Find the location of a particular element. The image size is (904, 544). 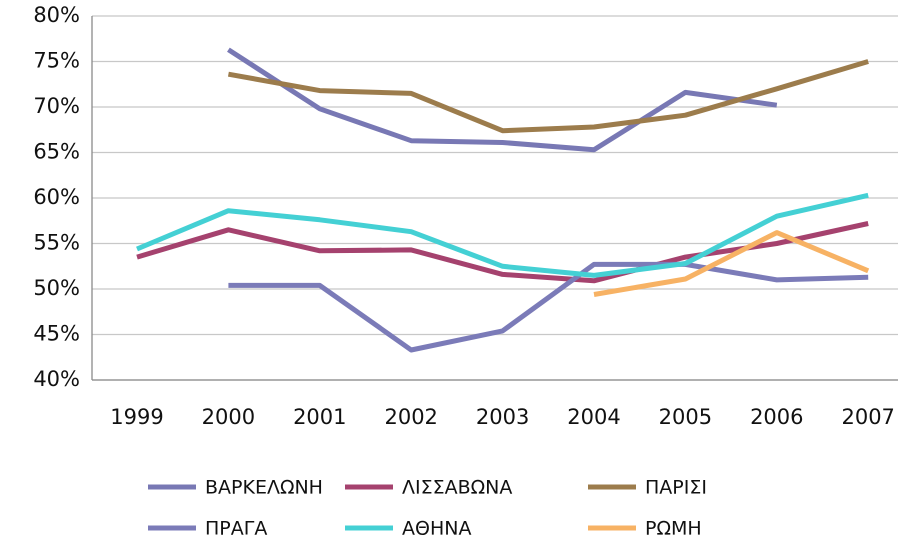

y-tick-label: 65% is located at coordinates (56, 152).